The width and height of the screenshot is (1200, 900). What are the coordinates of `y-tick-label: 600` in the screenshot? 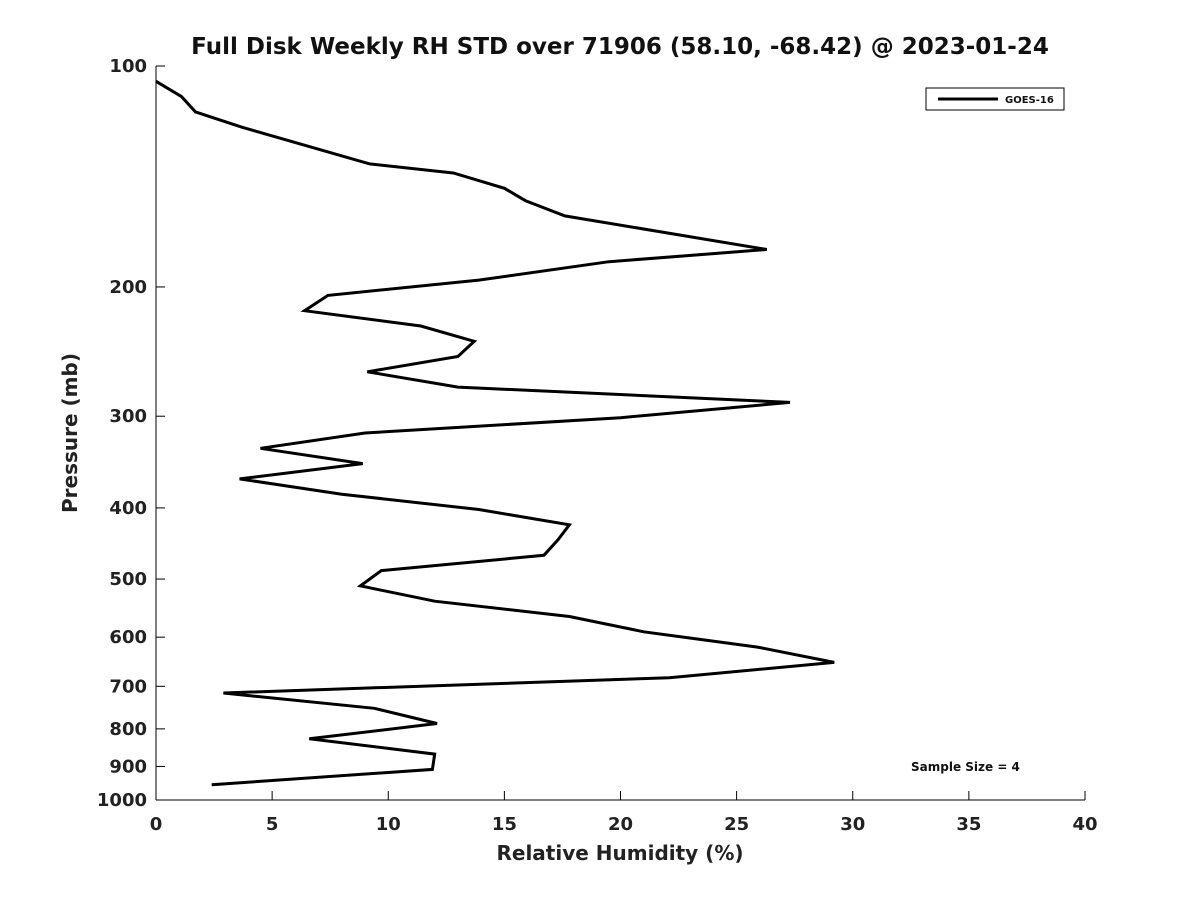 It's located at (128, 637).